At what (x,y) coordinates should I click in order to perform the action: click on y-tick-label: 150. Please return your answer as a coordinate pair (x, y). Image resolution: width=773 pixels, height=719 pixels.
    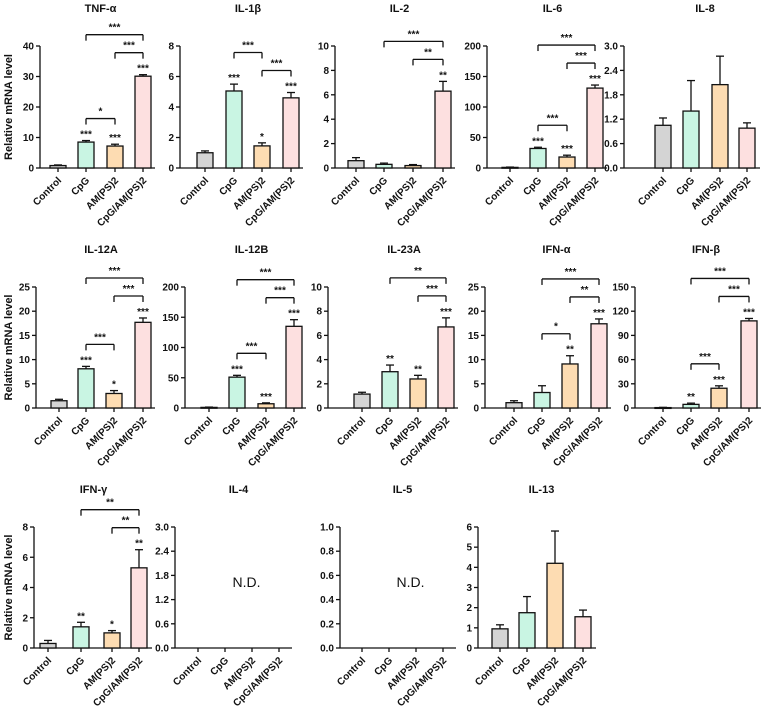
    Looking at the image, I should click on (620, 288).